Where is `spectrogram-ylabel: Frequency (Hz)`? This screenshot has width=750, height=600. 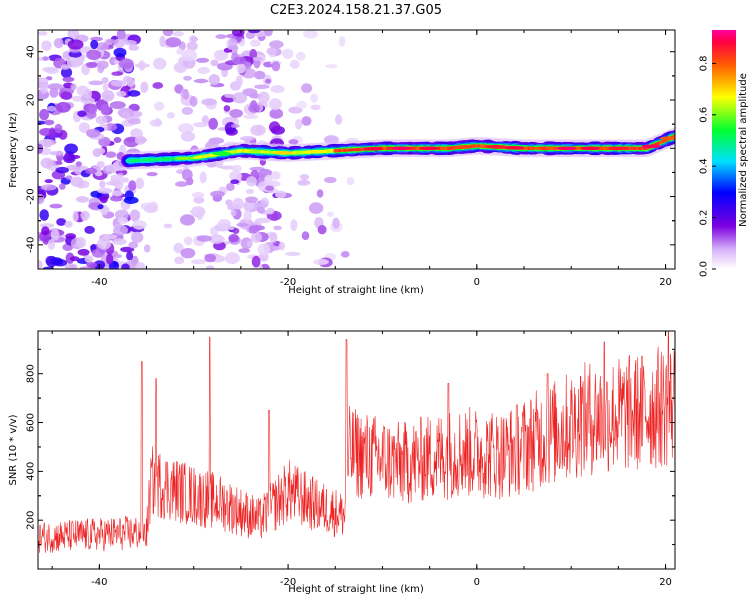
spectrogram-ylabel: Frequency (Hz) is located at coordinates (13, 150).